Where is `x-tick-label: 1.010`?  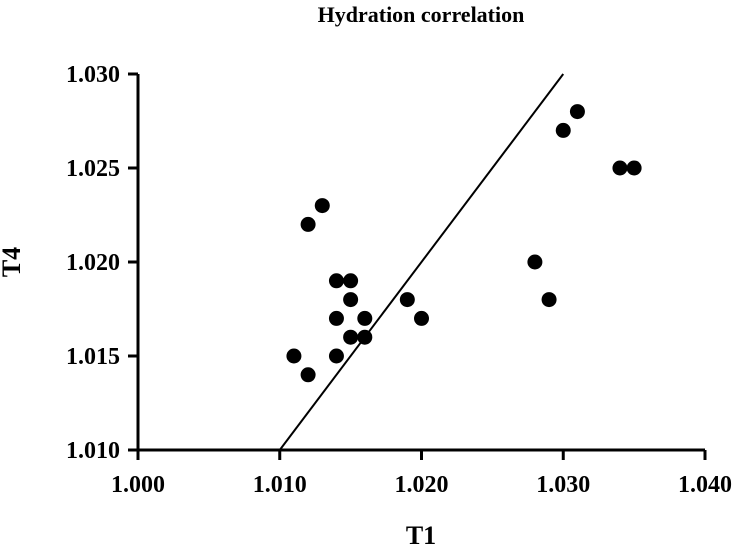 x-tick-label: 1.010 is located at coordinates (280, 485).